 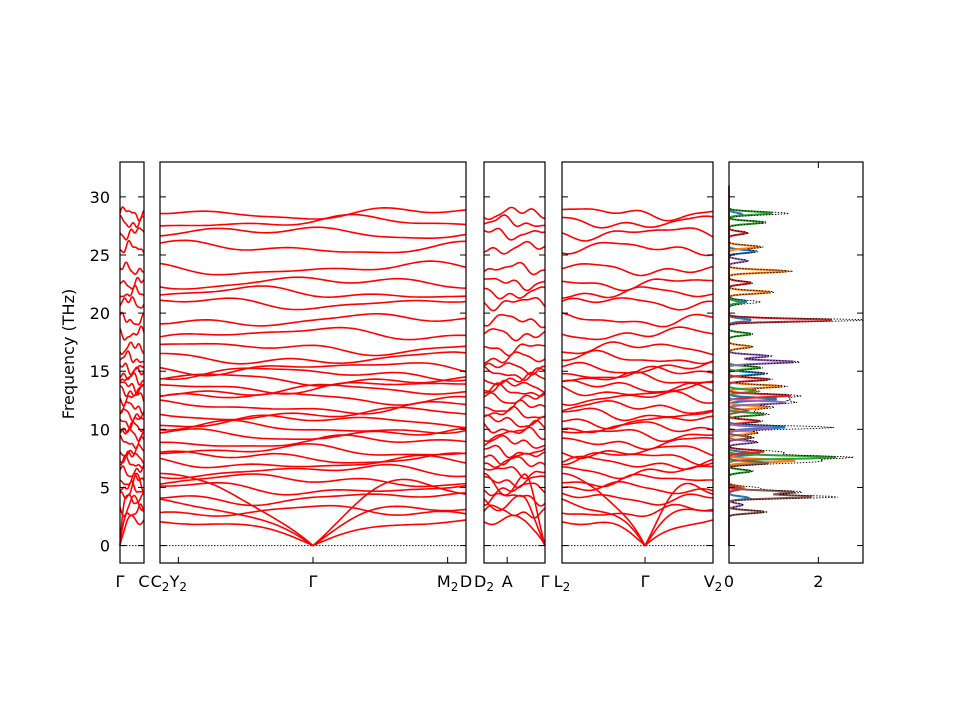 What do you see at coordinates (796, 362) in the screenshot?
I see `panel-frame` at bounding box center [796, 362].